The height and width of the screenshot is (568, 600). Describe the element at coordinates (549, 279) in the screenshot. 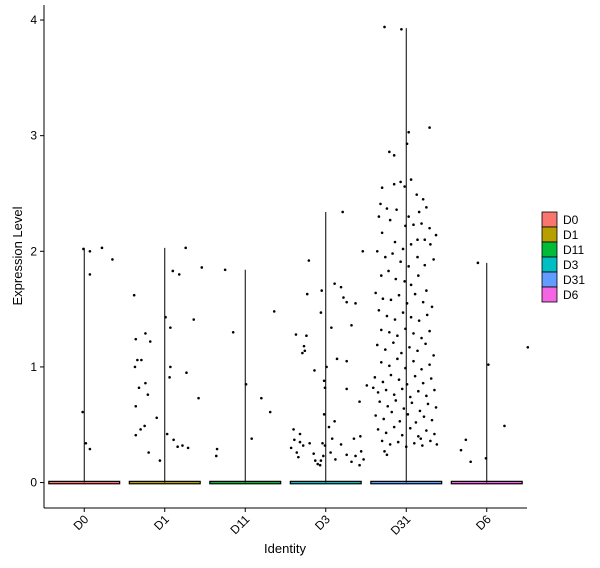

I see `legend-key-d31` at that location.